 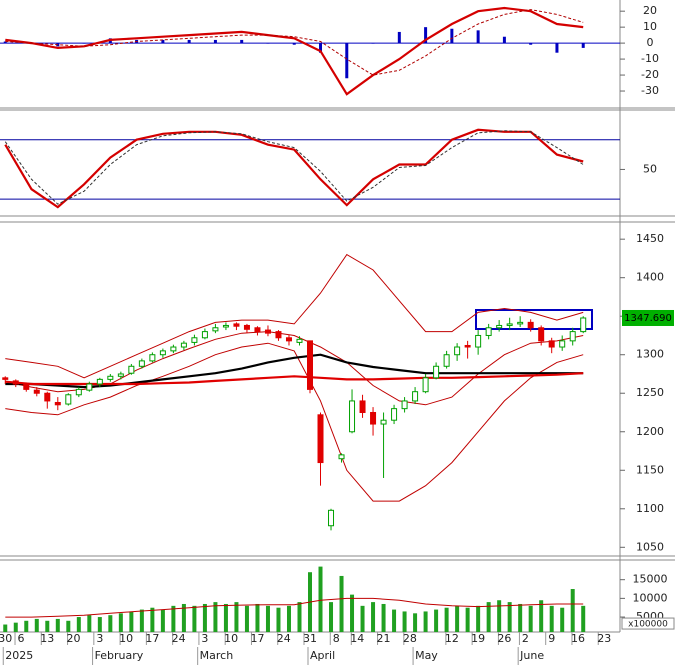 I want to click on month-label: May, so click(x=426, y=655).